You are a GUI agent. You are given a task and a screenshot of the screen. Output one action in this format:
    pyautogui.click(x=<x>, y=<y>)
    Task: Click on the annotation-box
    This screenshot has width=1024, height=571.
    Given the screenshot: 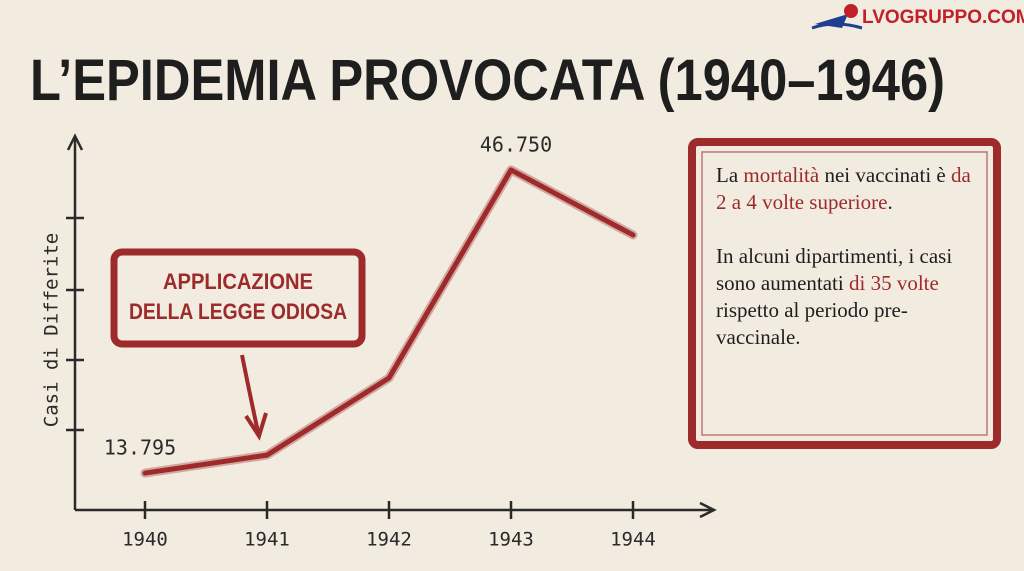 What is the action you would take?
    pyautogui.click(x=238, y=298)
    